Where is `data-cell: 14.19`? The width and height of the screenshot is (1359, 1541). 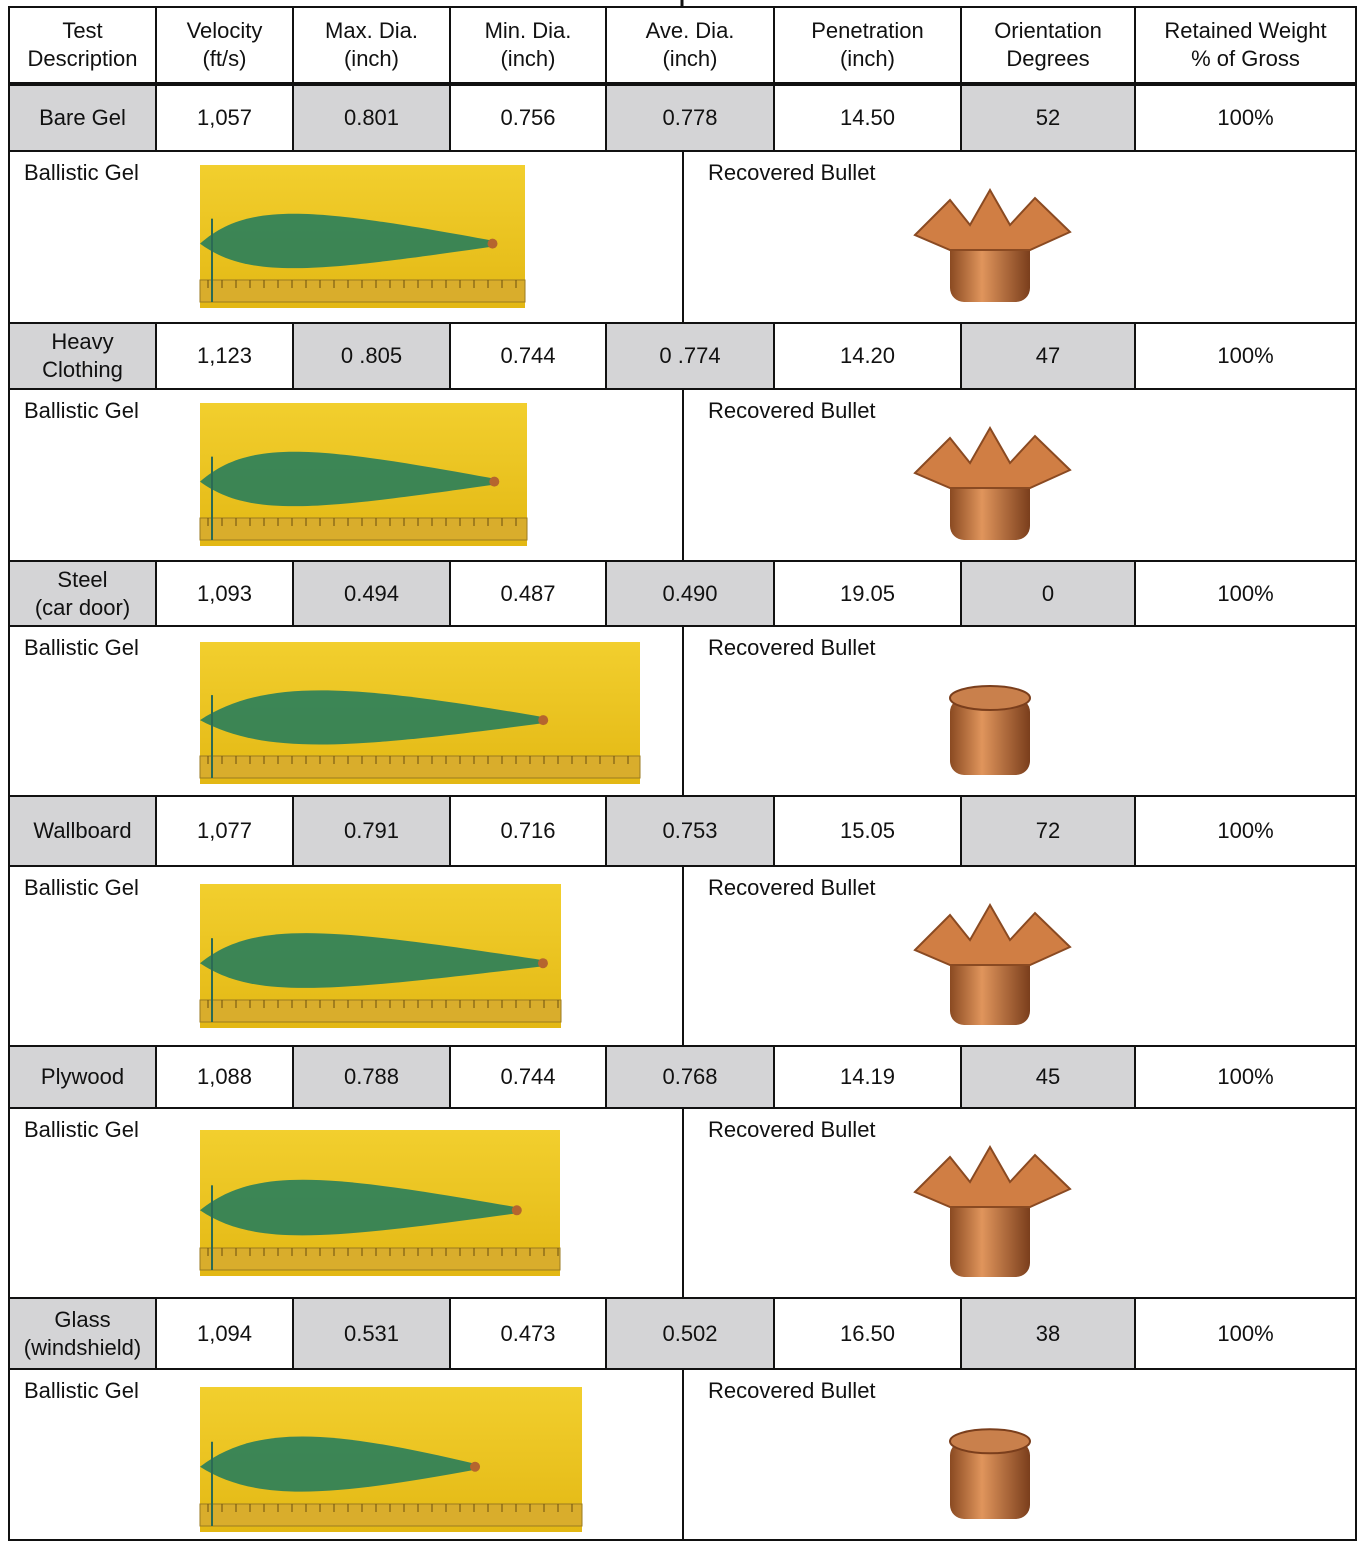
data-cell: 14.19 is located at coordinates (867, 1077).